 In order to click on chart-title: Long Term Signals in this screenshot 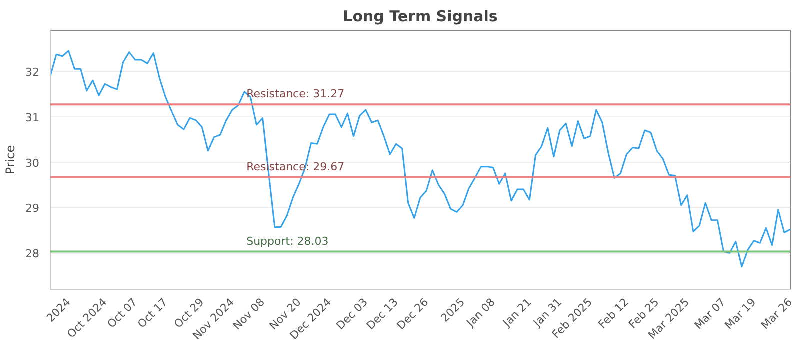, I will do `click(420, 17)`.